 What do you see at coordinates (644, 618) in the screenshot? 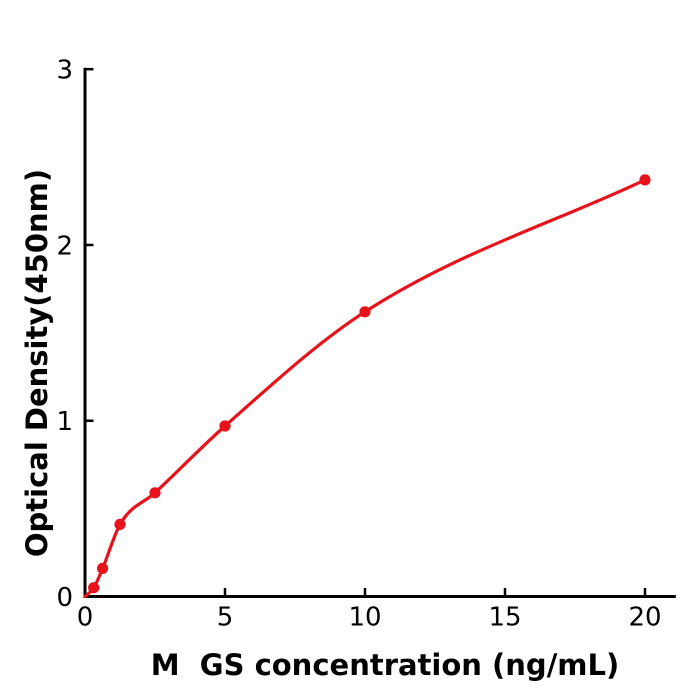
I see `x-tick-label: 20` at bounding box center [644, 618].